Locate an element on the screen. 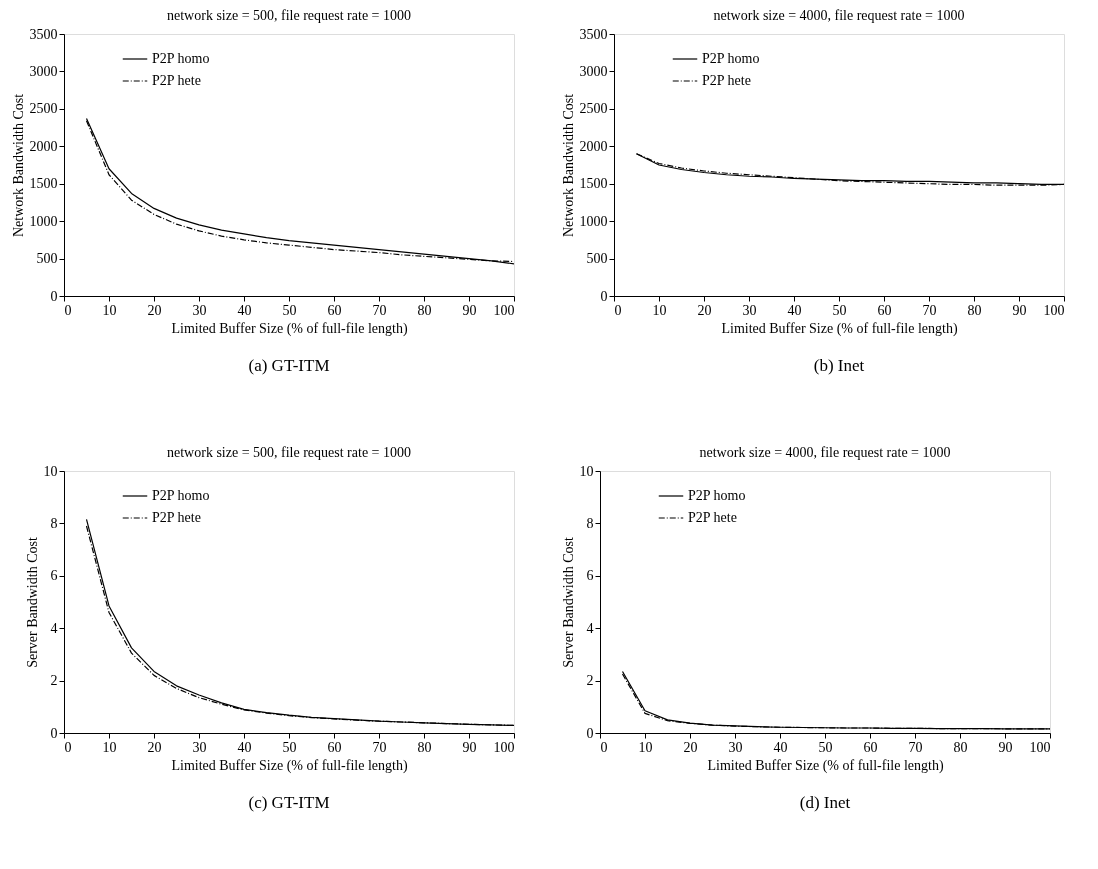 Image resolution: width=1098 pixels, height=869 pixels. text: (b) Inet is located at coordinates (839, 365).